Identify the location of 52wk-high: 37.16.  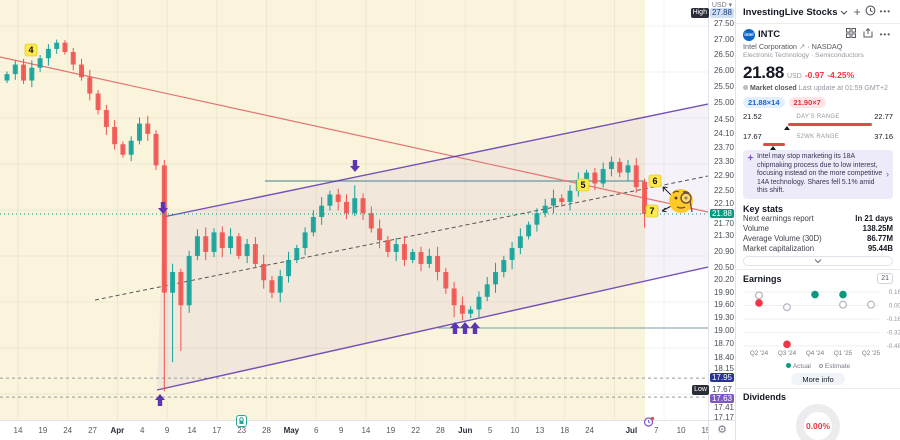
(883, 136).